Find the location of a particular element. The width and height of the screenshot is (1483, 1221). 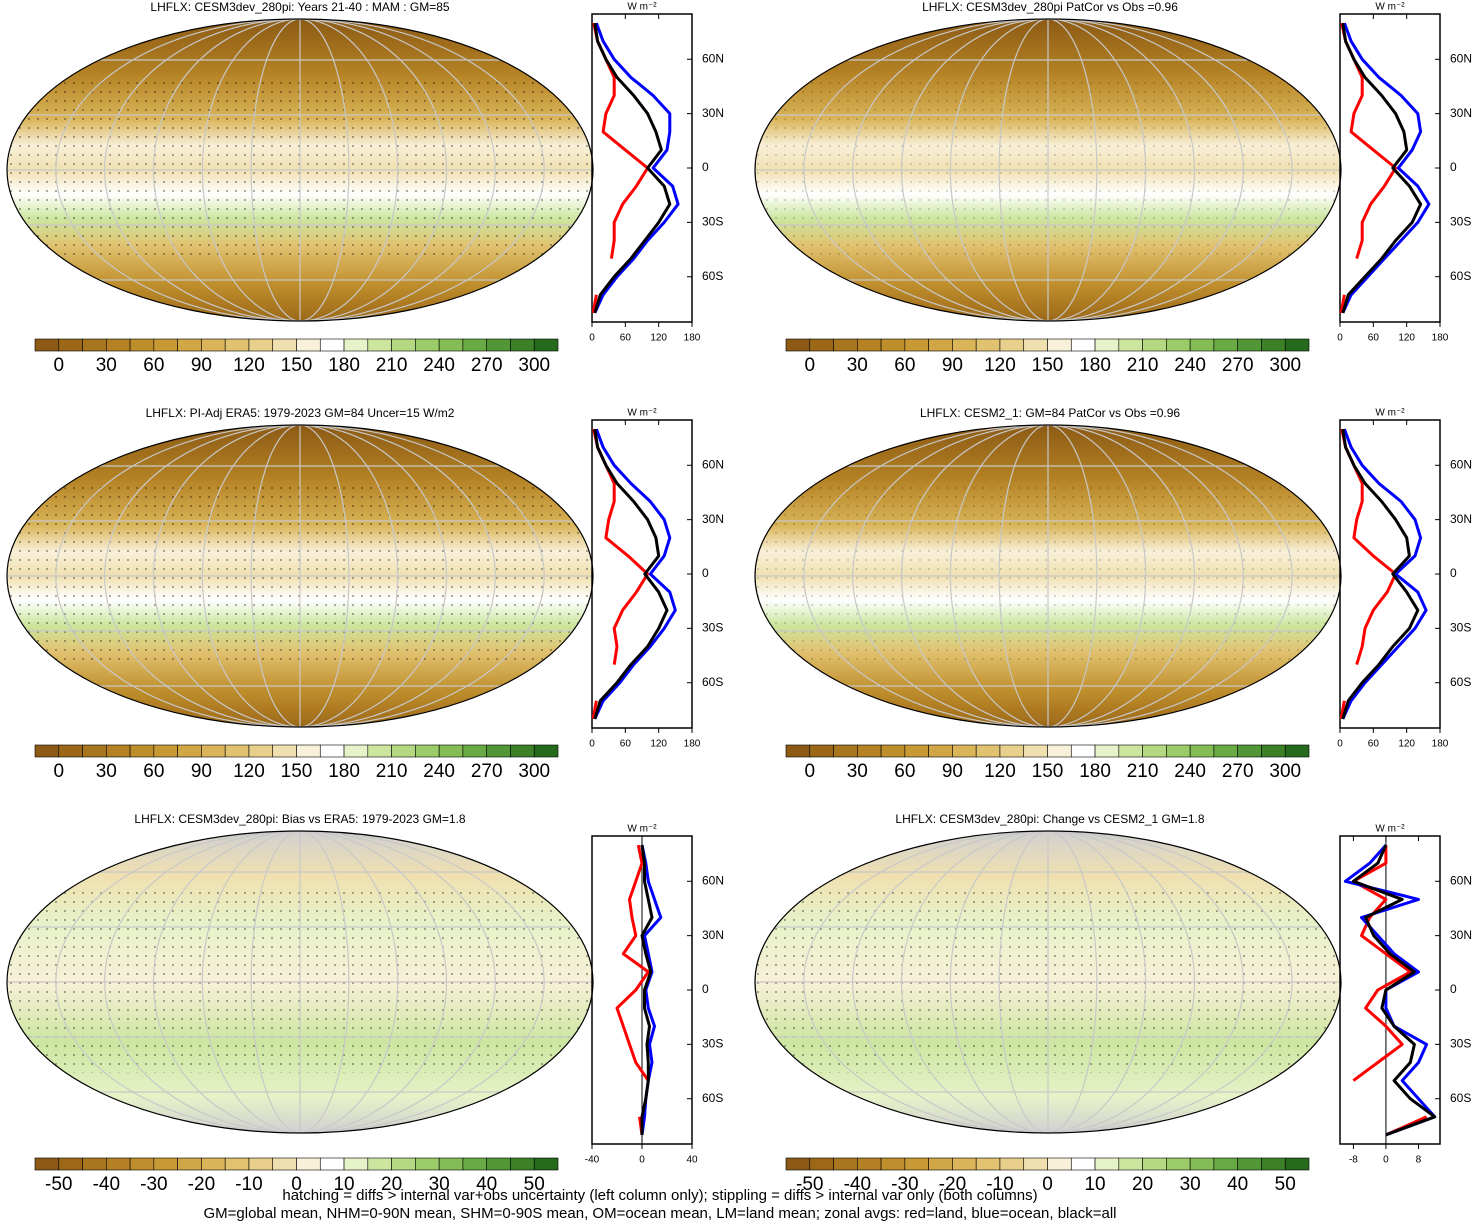

colorbar-label: 150 is located at coordinates (297, 365).